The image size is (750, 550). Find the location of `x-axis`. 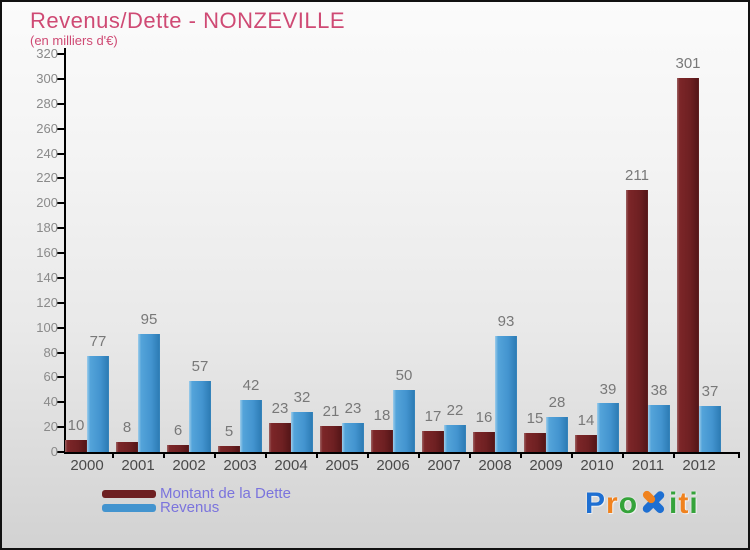

x-axis is located at coordinates (402, 453).